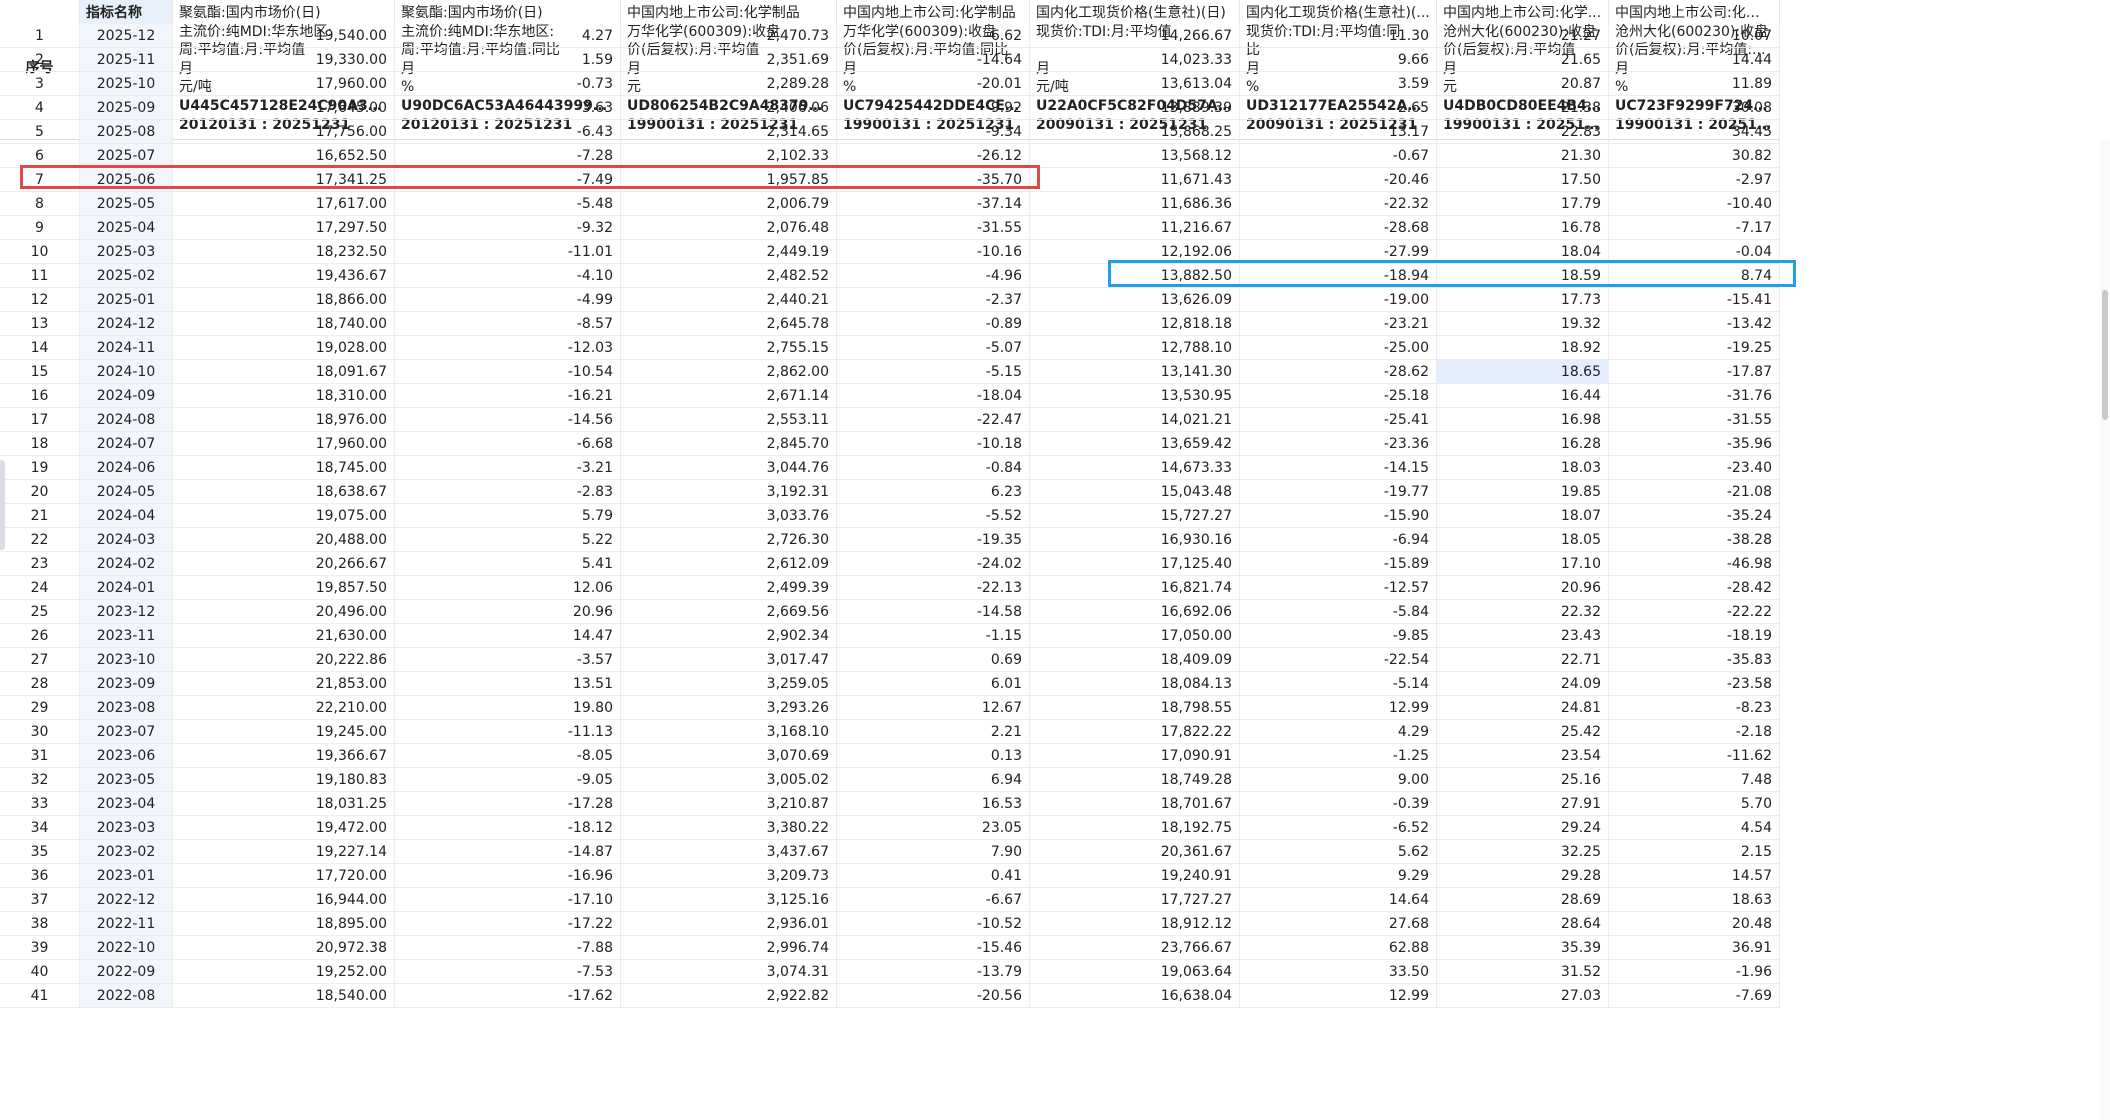 Image resolution: width=2110 pixels, height=1120 pixels. I want to click on table-cell: 29.24, so click(1523, 828).